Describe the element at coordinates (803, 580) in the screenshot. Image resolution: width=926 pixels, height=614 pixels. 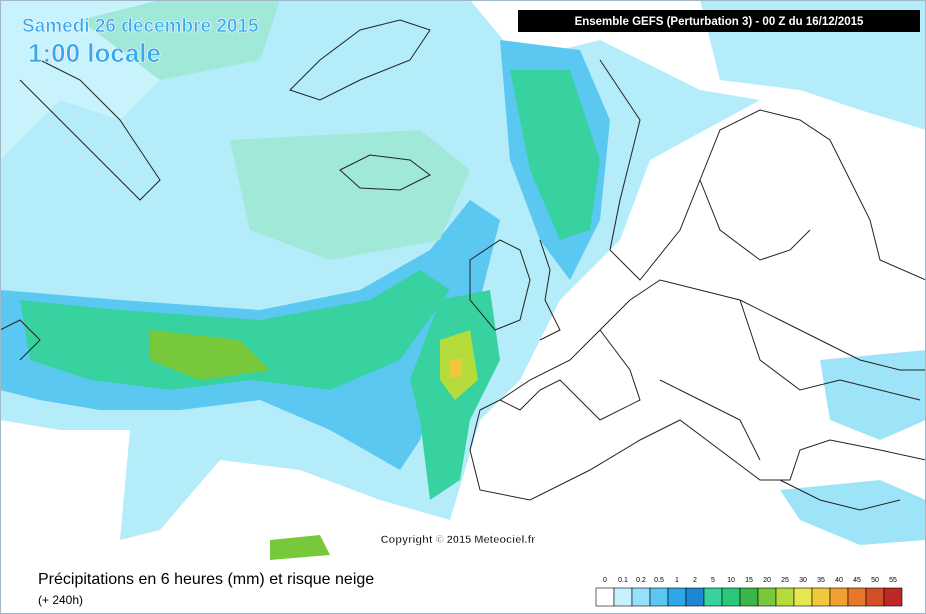
I see `legend-label: 30` at that location.